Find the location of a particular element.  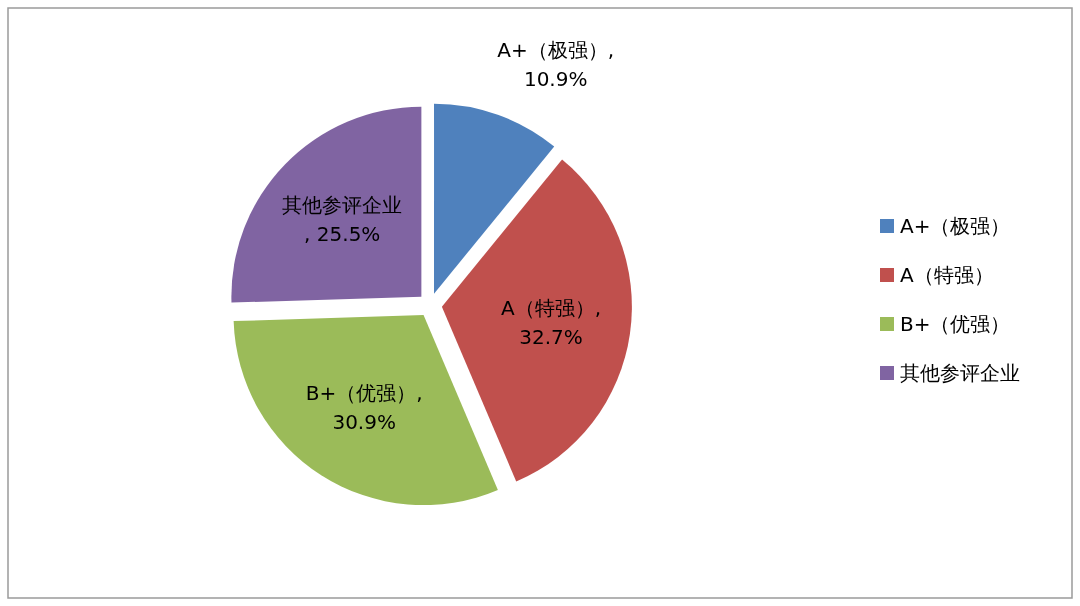

data-label: A+（极强）, 10.9% is located at coordinates (556, 65).